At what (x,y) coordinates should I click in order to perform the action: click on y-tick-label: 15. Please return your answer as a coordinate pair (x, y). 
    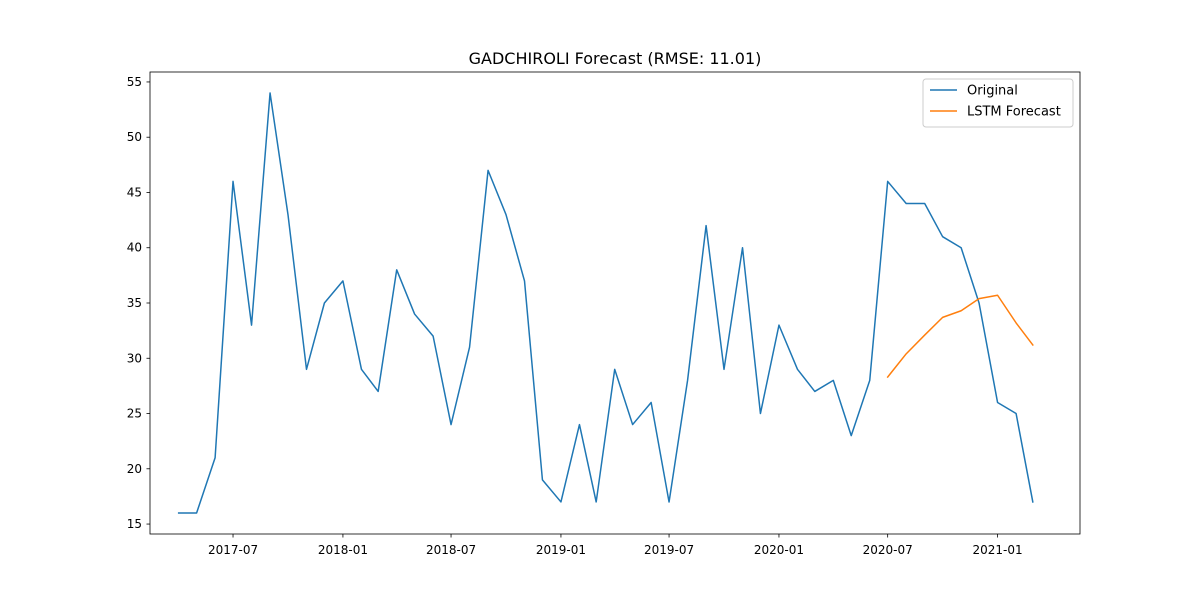
    Looking at the image, I should click on (134, 524).